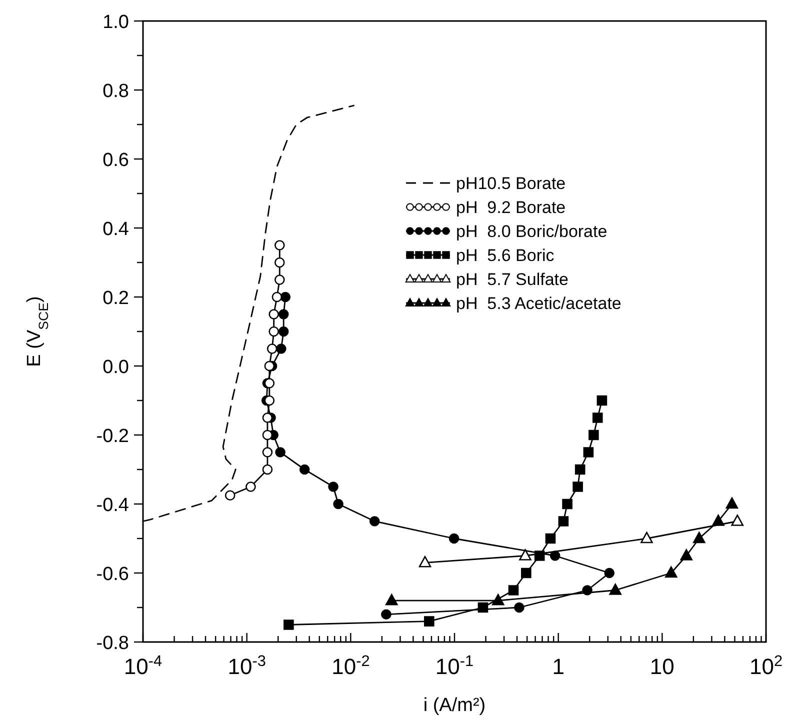  Describe the element at coordinates (113, 505) in the screenshot. I see `y-tick-label: -0.4` at that location.